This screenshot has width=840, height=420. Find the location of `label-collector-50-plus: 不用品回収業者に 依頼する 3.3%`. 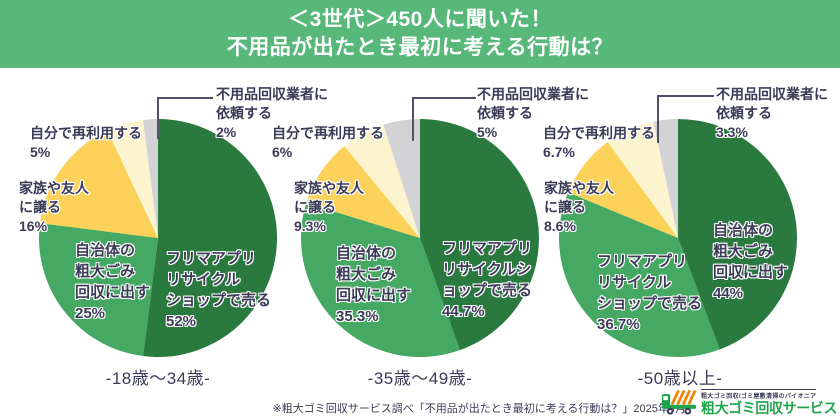

label-collector-50-plus: 不用品回収業者に 依頼する 3.3% is located at coordinates (772, 113).